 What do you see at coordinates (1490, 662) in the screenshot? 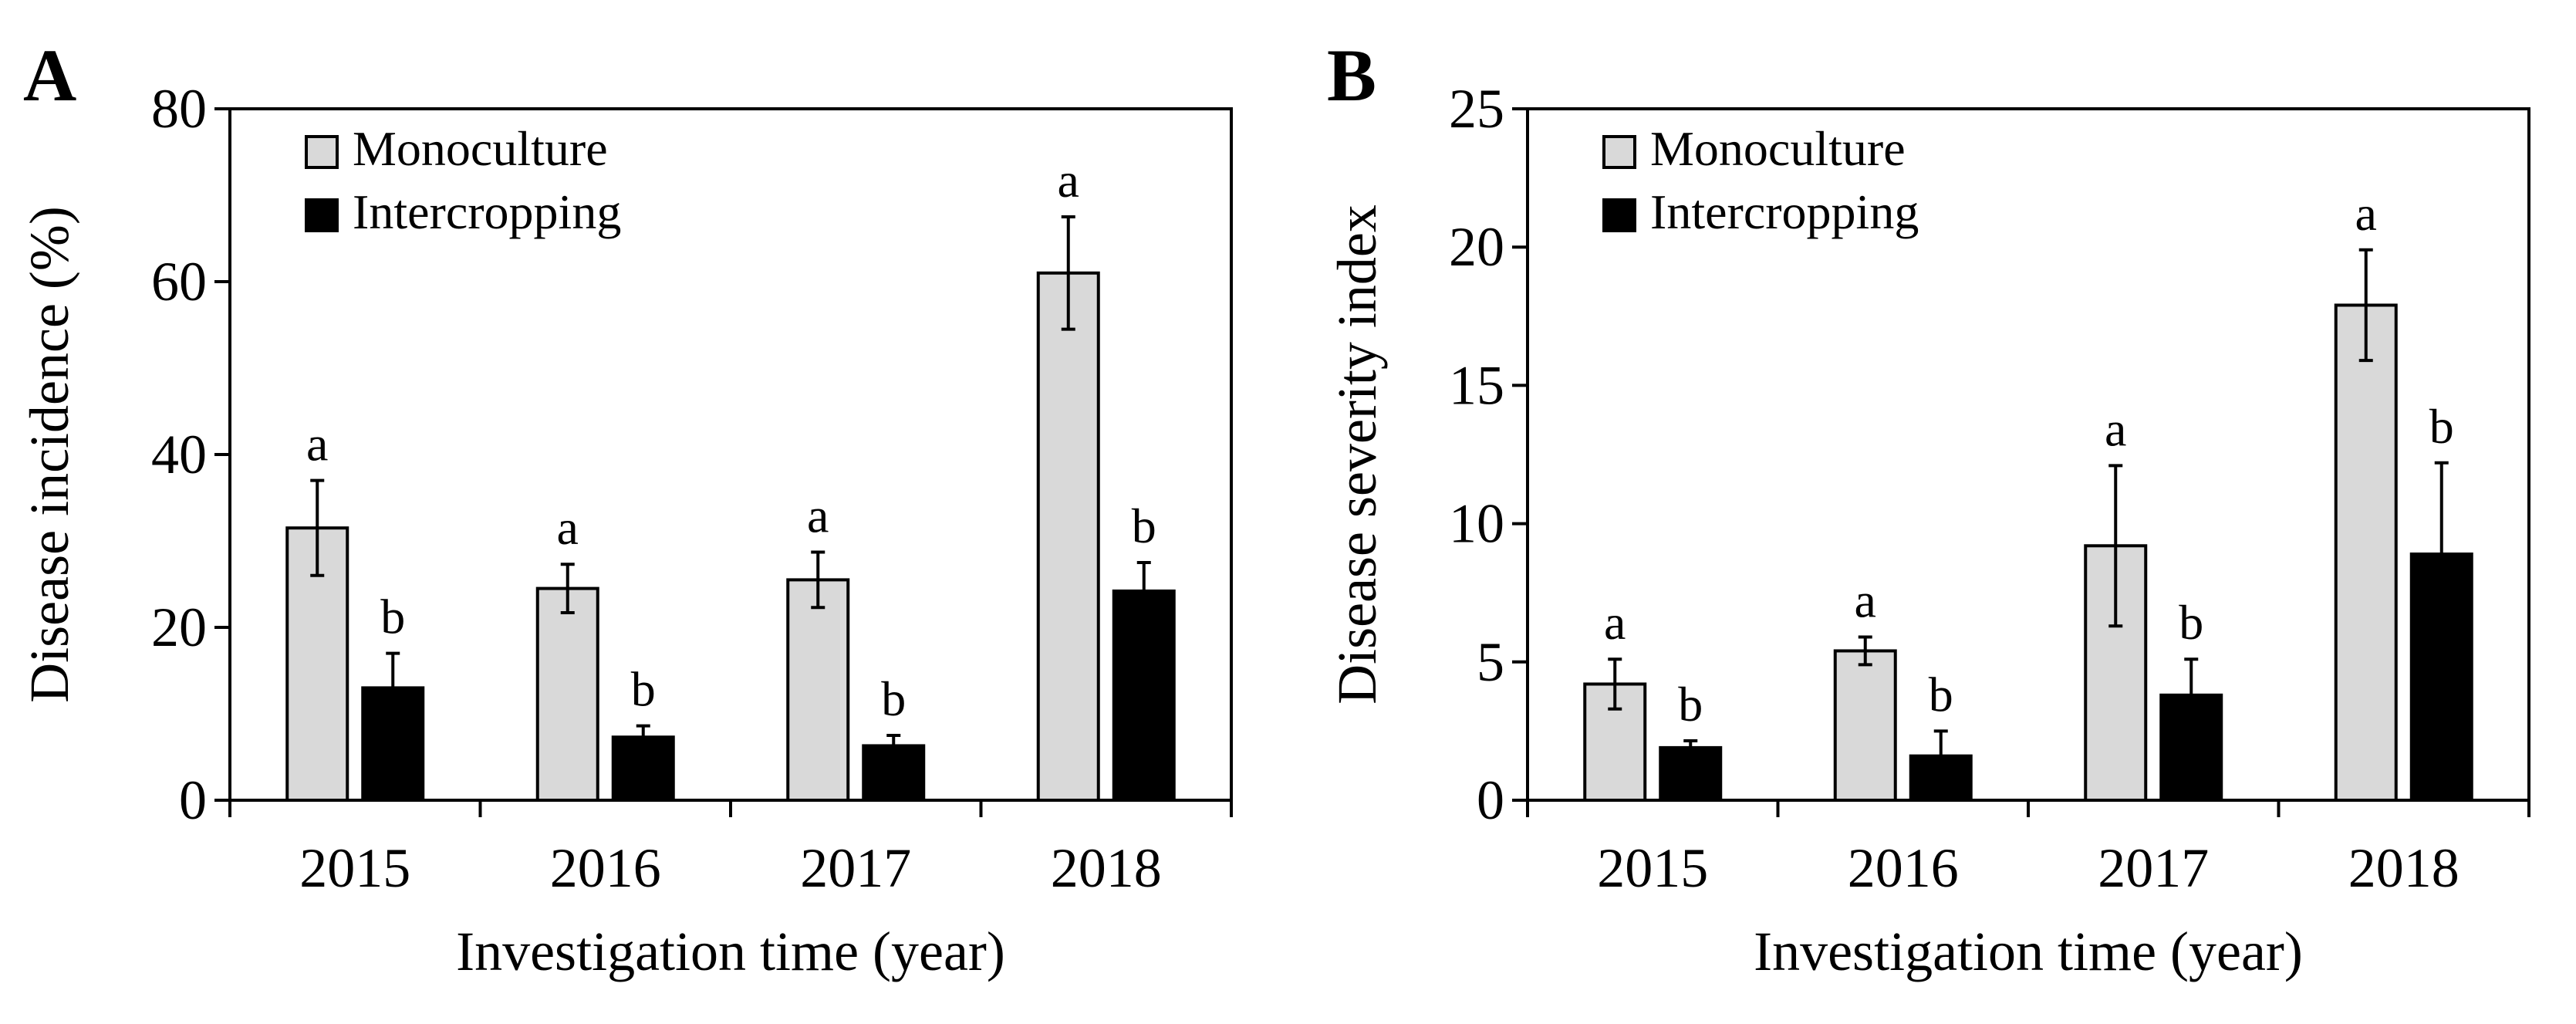
I see `y-tick-label: 5` at bounding box center [1490, 662].